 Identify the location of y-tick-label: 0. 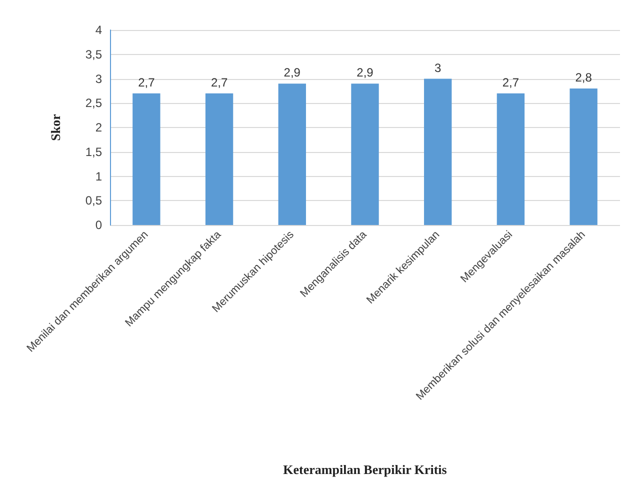
(98, 225).